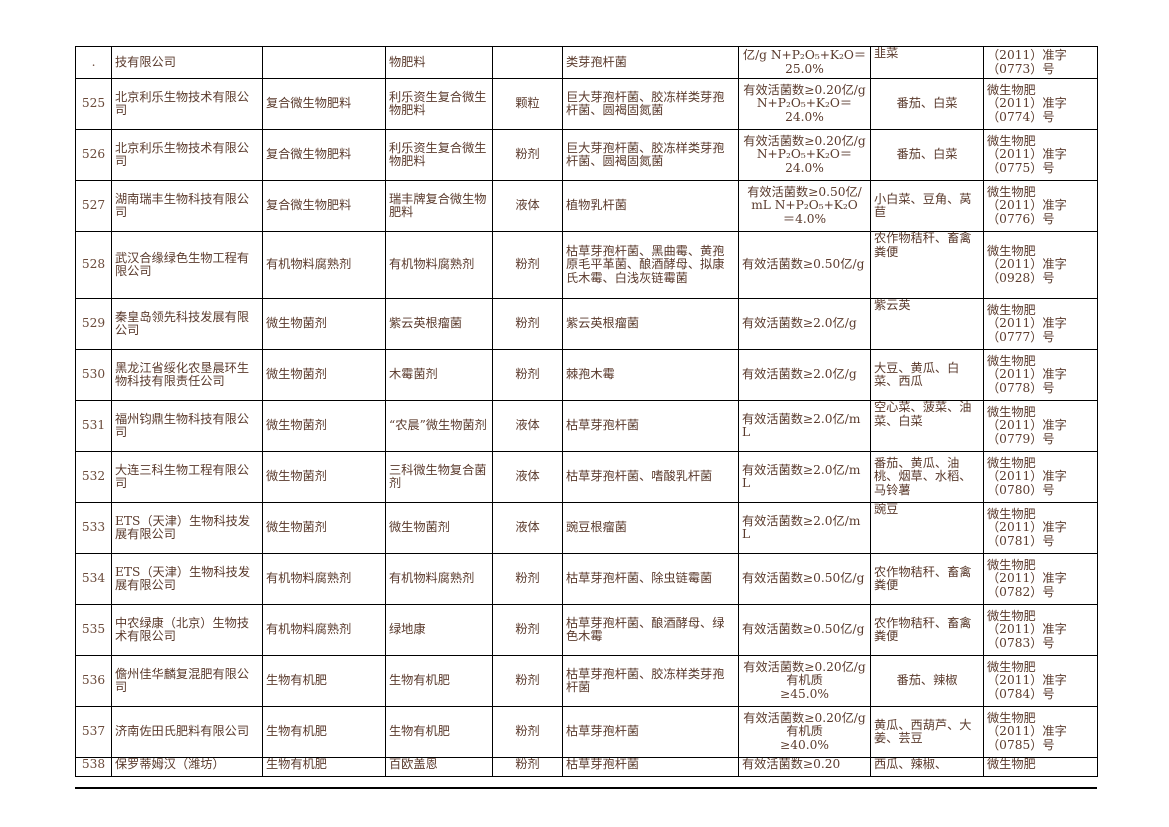 This screenshot has height=827, width=1169. Describe the element at coordinates (927, 375) in the screenshot. I see `applicable-crops: 大豆、黄瓜、白菜、西瓜` at that location.